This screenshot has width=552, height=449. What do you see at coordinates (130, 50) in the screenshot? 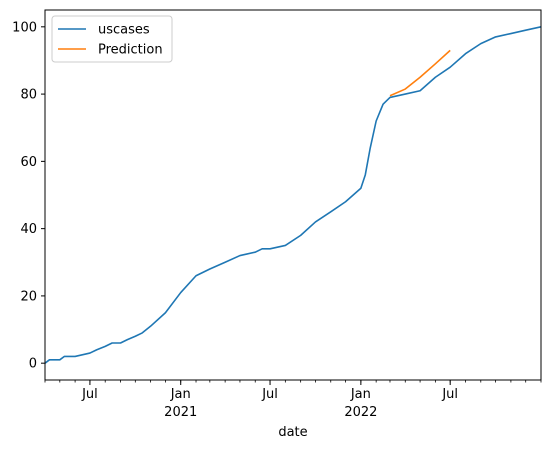
I see `legend-label-prediction: Prediction` at bounding box center [130, 50].